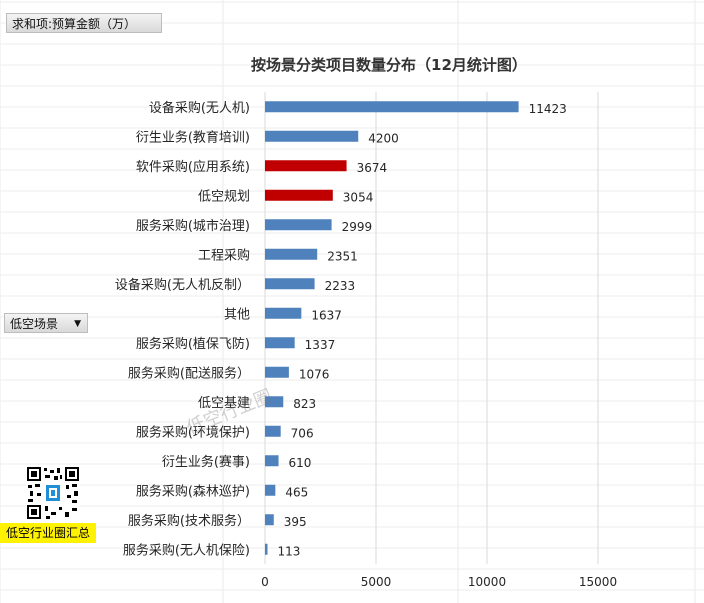 This screenshot has width=704, height=603. I want to click on category-label: 低空规划, so click(224, 196).